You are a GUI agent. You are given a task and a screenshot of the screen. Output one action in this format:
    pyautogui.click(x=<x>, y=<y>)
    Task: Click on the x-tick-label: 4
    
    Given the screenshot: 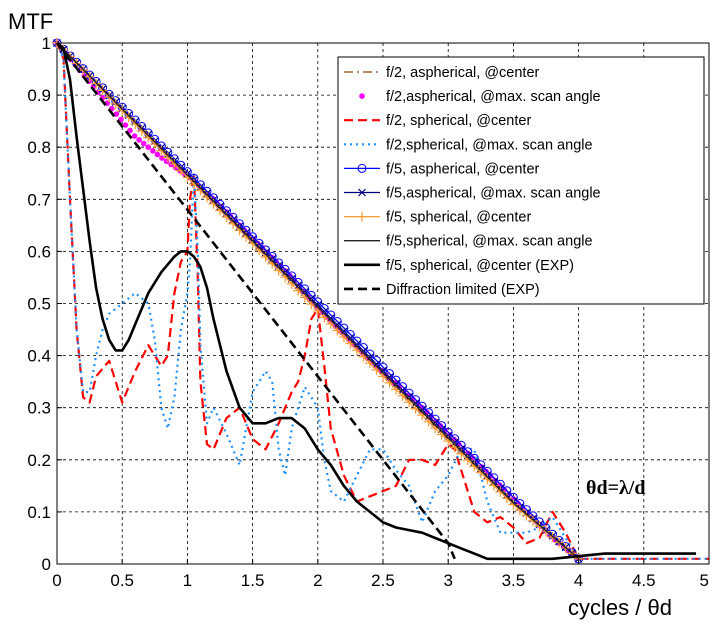 What is the action you would take?
    pyautogui.click(x=578, y=580)
    